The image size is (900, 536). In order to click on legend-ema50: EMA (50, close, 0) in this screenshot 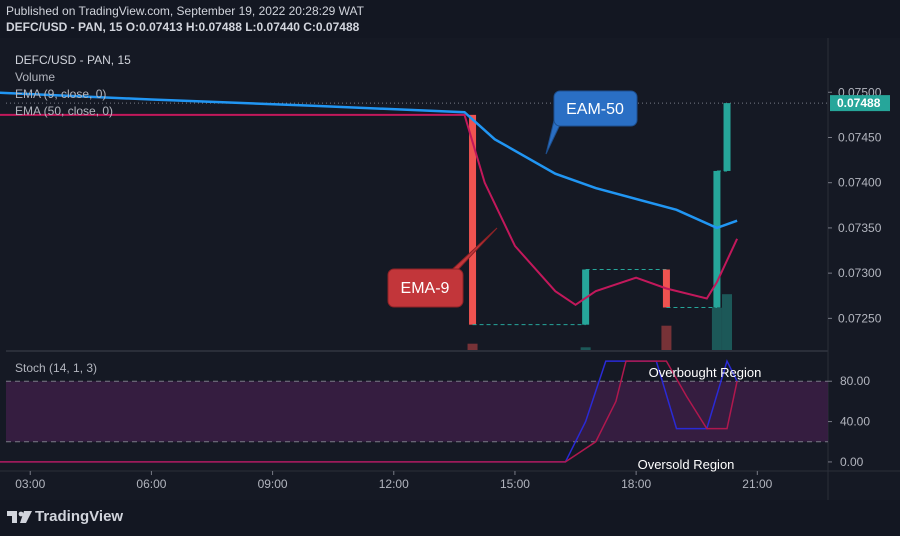, I will do `click(64, 111)`.